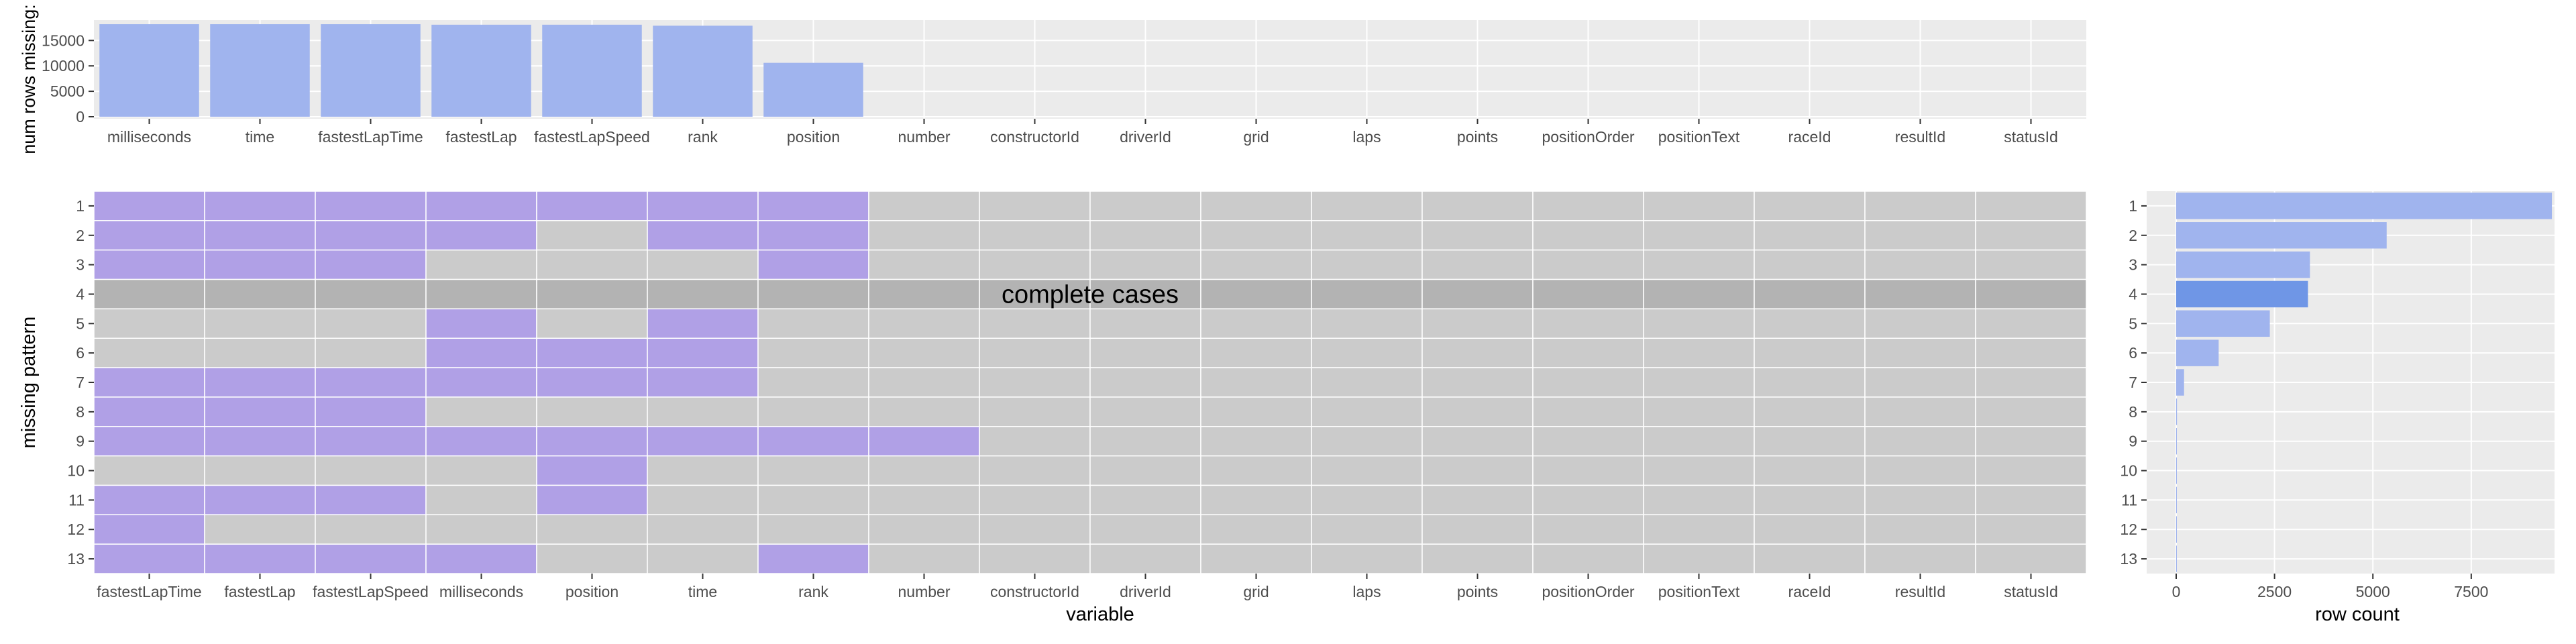  I want to click on variable-label-positionText: positionText, so click(1699, 591).